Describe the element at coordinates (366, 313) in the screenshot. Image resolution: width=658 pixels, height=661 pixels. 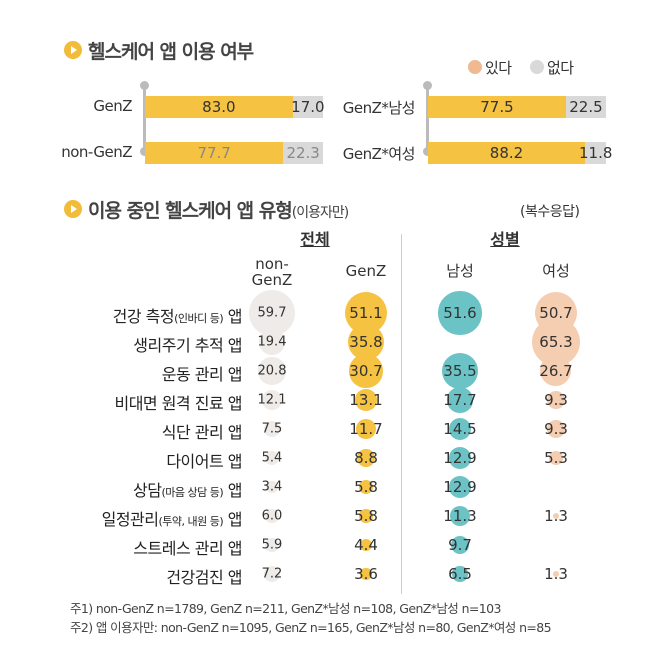
I see `bubble-value: 51.1` at that location.